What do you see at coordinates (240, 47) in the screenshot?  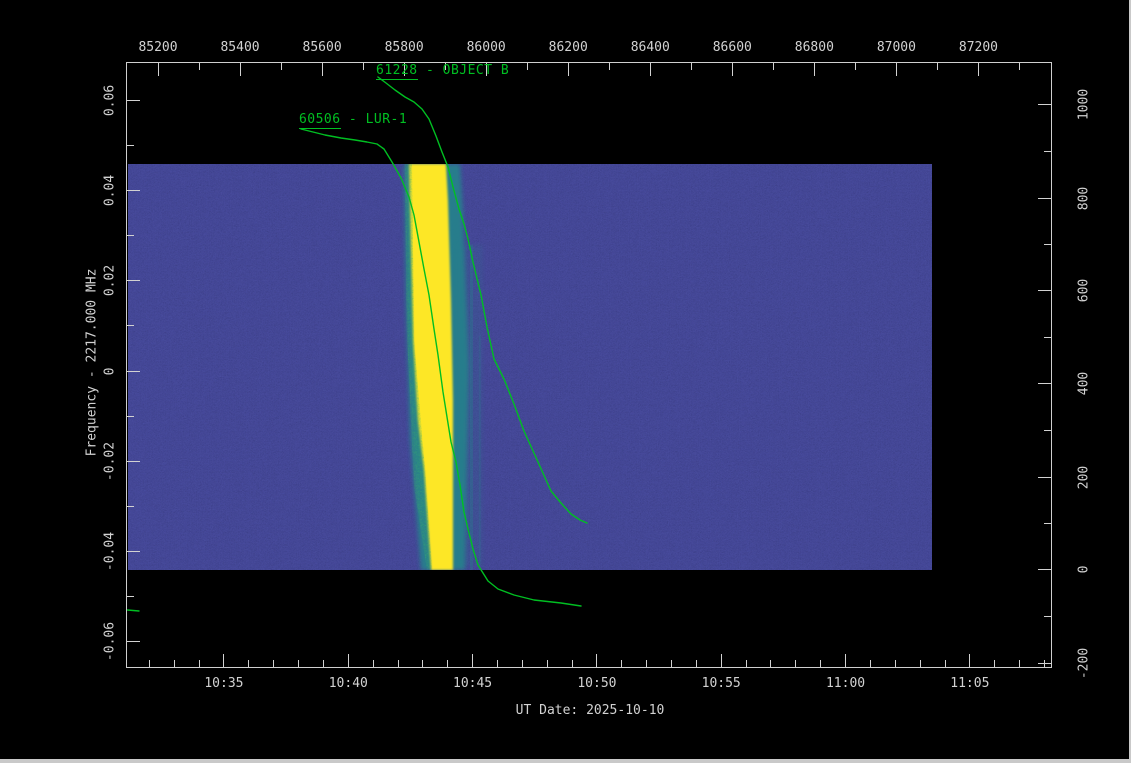 I see `tick-label-top: 85400` at bounding box center [240, 47].